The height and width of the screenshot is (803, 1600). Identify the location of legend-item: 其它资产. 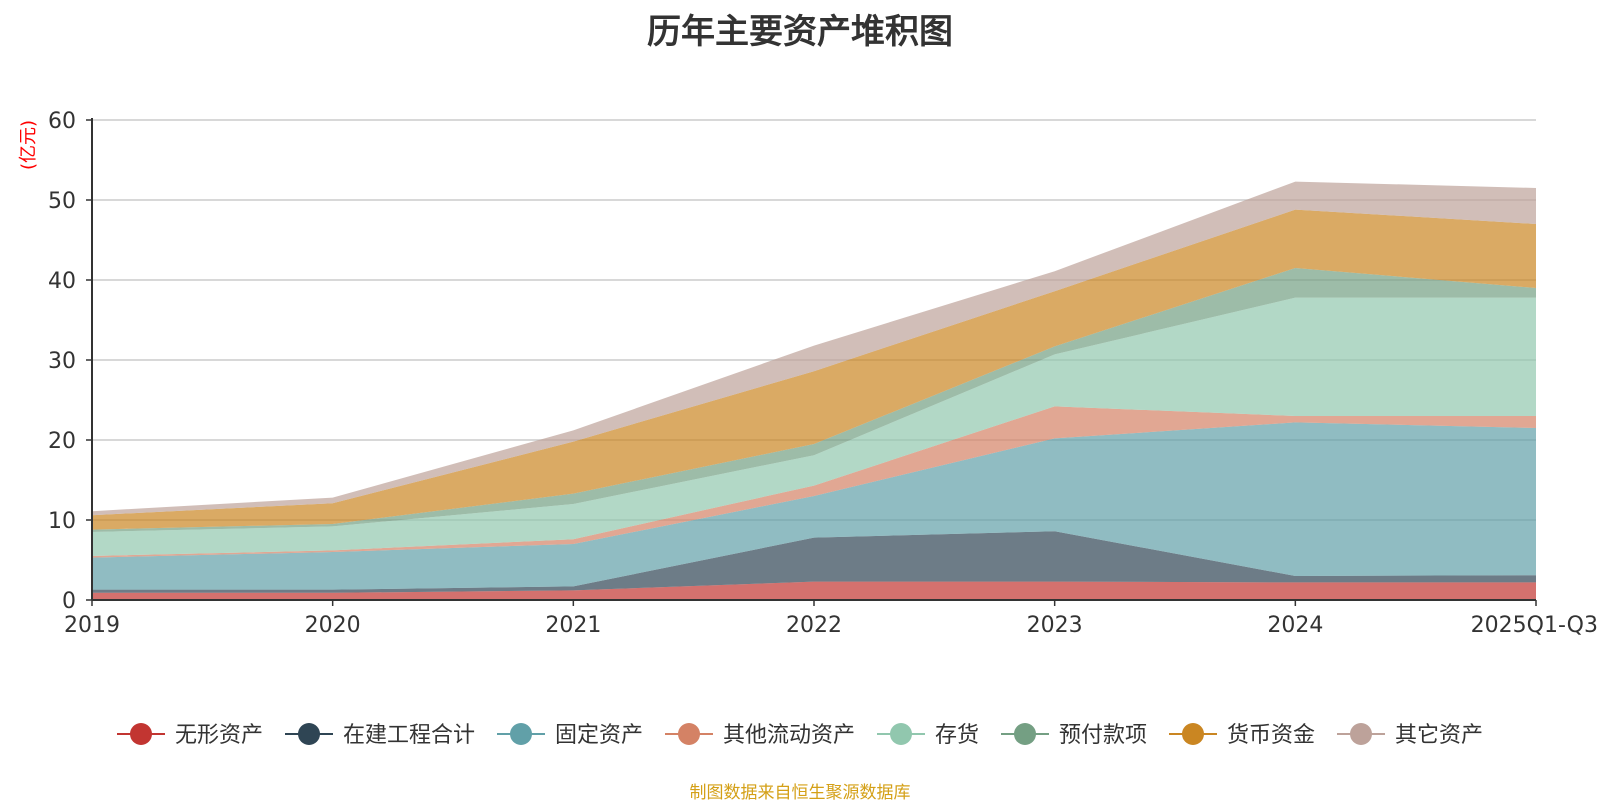
(1410, 735).